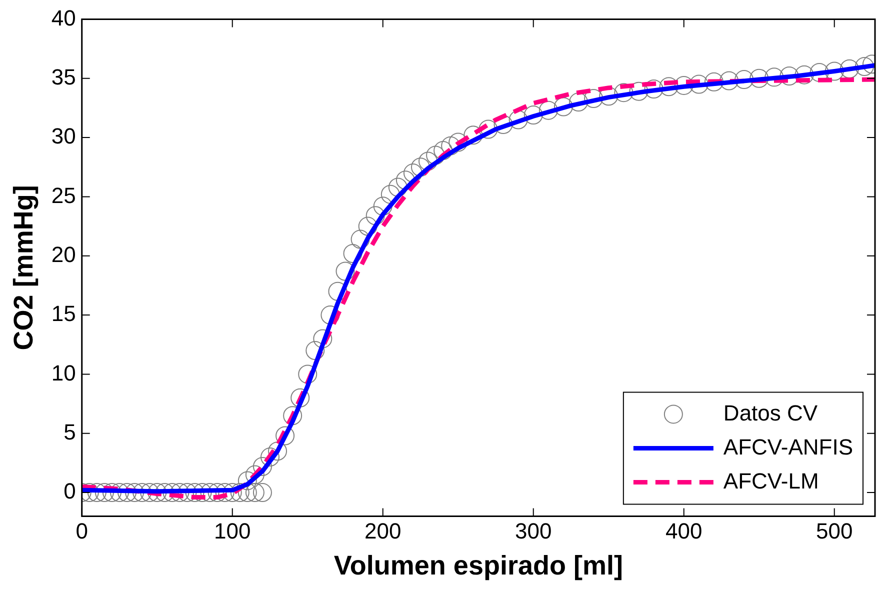 The height and width of the screenshot is (589, 885). Describe the element at coordinates (834, 531) in the screenshot. I see `x-tick-label: 500` at that location.